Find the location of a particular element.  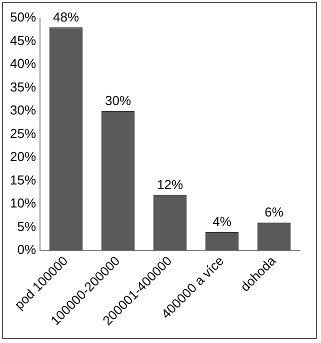

y-tick-label: 40% is located at coordinates (23, 64).